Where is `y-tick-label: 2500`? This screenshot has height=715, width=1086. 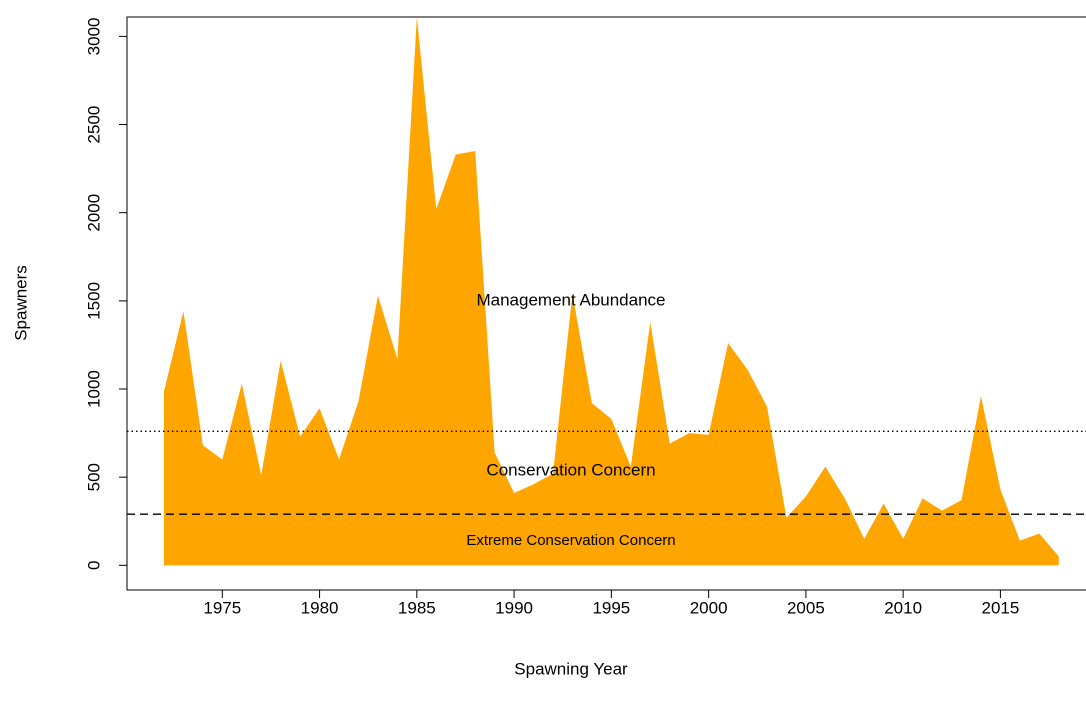 y-tick-label: 2500 is located at coordinates (93, 125).